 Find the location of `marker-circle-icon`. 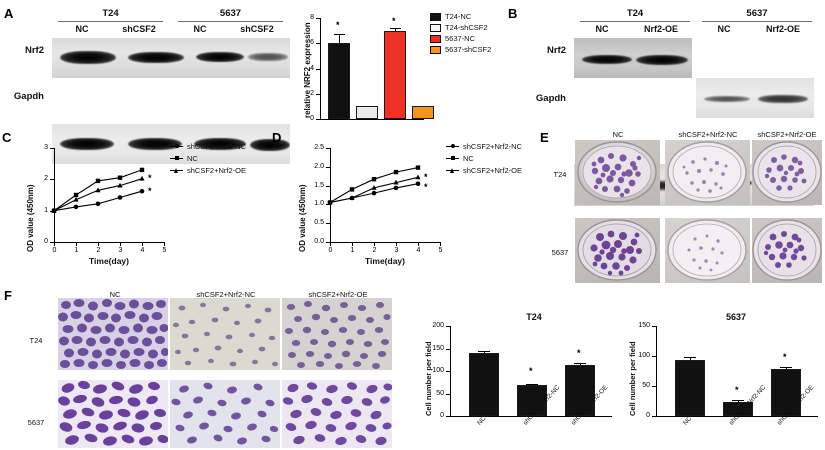

marker-circle-icon is located at coordinates (452, 147).